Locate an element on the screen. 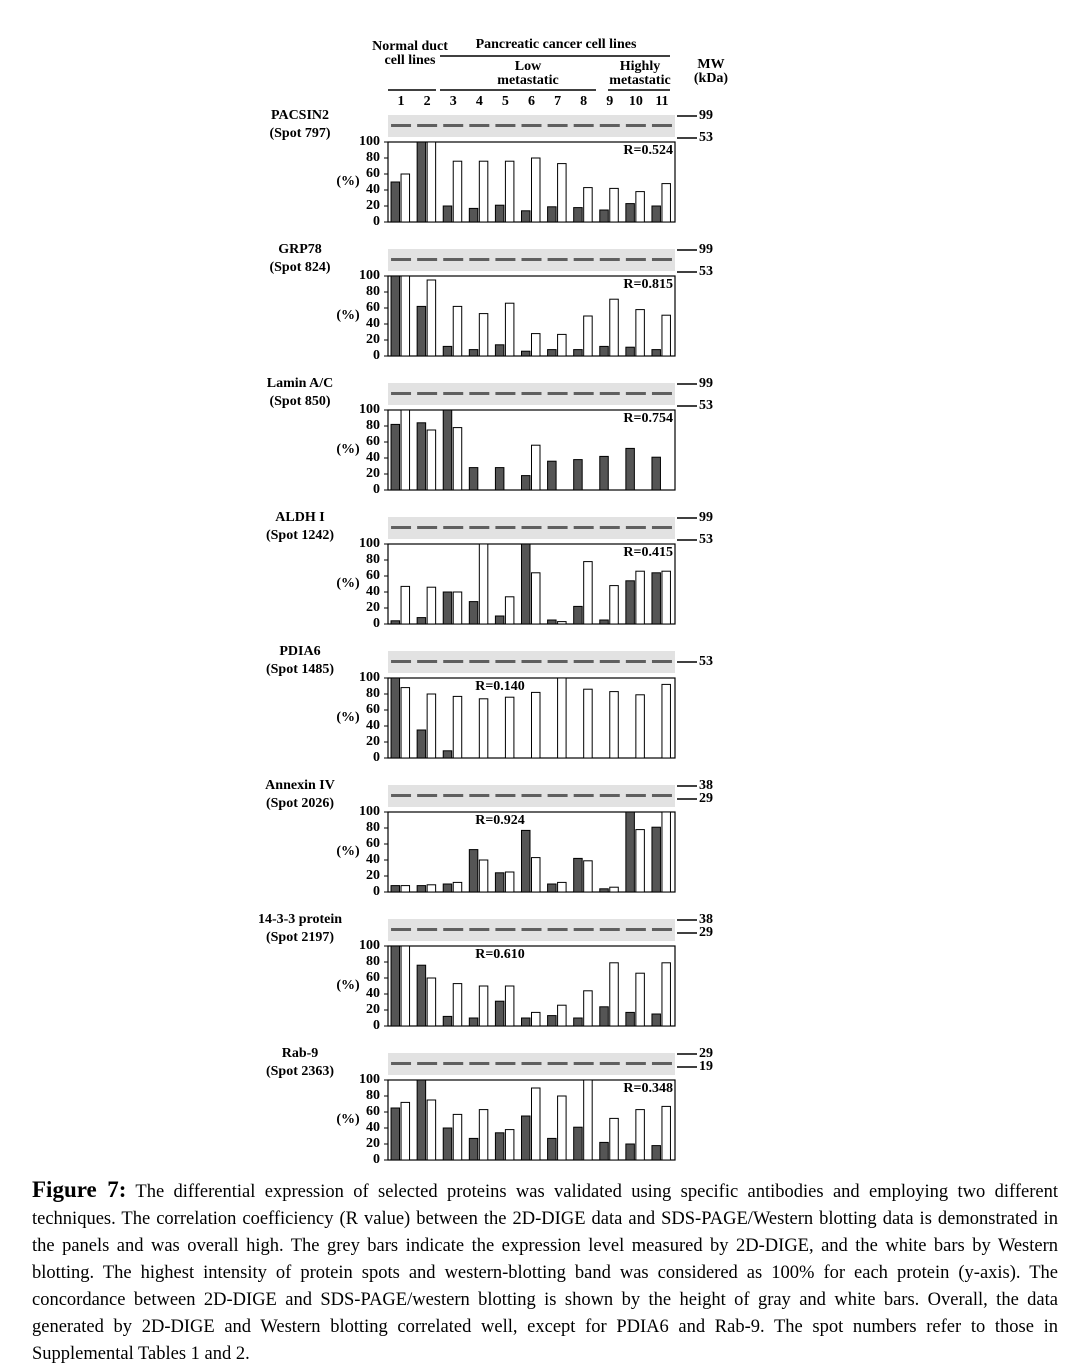 The image size is (1067, 1368). mw-label: 38 is located at coordinates (706, 785).